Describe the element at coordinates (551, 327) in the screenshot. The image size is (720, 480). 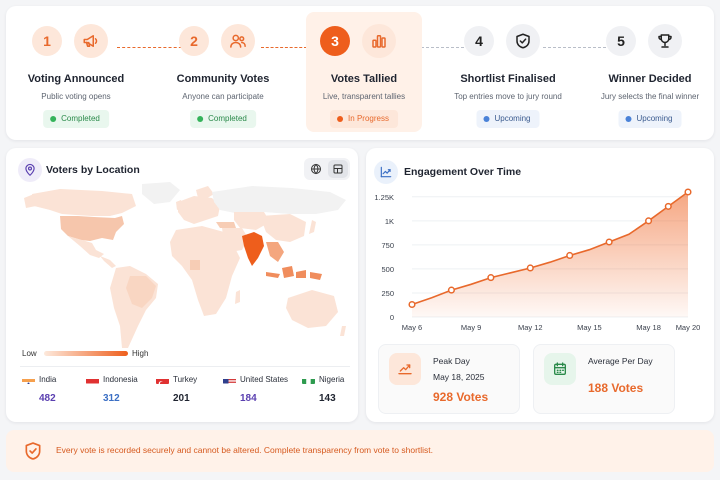
I see `chart-x-ticks: May 6 May 9 May 12 May 15 May 18 May 20` at that location.